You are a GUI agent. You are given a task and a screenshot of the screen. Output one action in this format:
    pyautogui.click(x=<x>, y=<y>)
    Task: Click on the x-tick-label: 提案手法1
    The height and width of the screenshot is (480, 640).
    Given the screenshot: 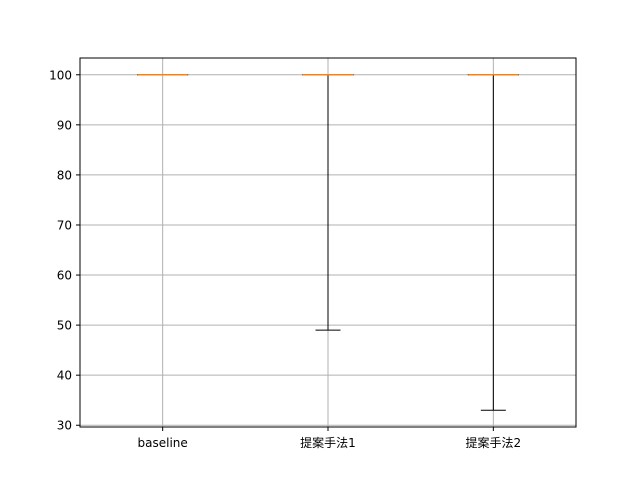 What is the action you would take?
    pyautogui.click(x=328, y=442)
    